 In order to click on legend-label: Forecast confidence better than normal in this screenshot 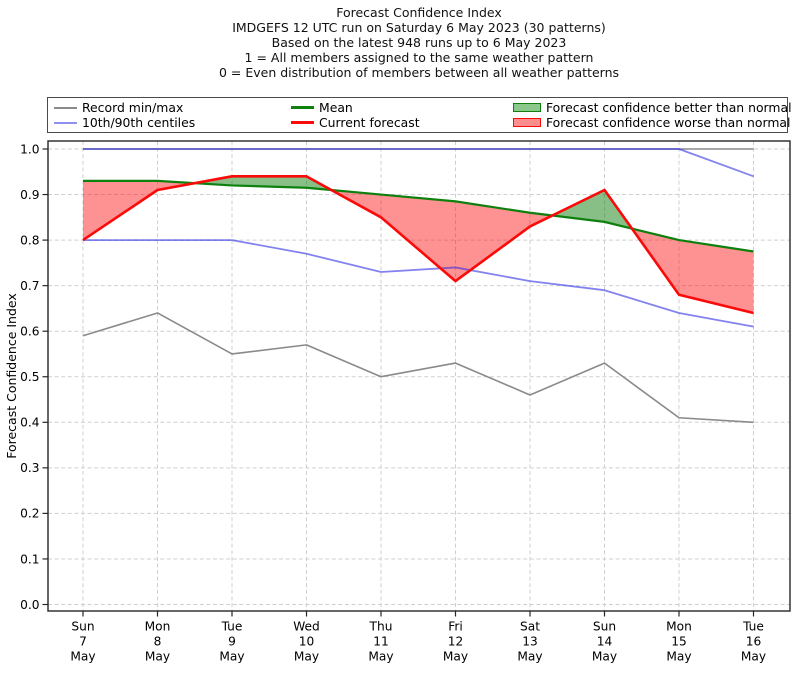, I will do `click(669, 107)`.